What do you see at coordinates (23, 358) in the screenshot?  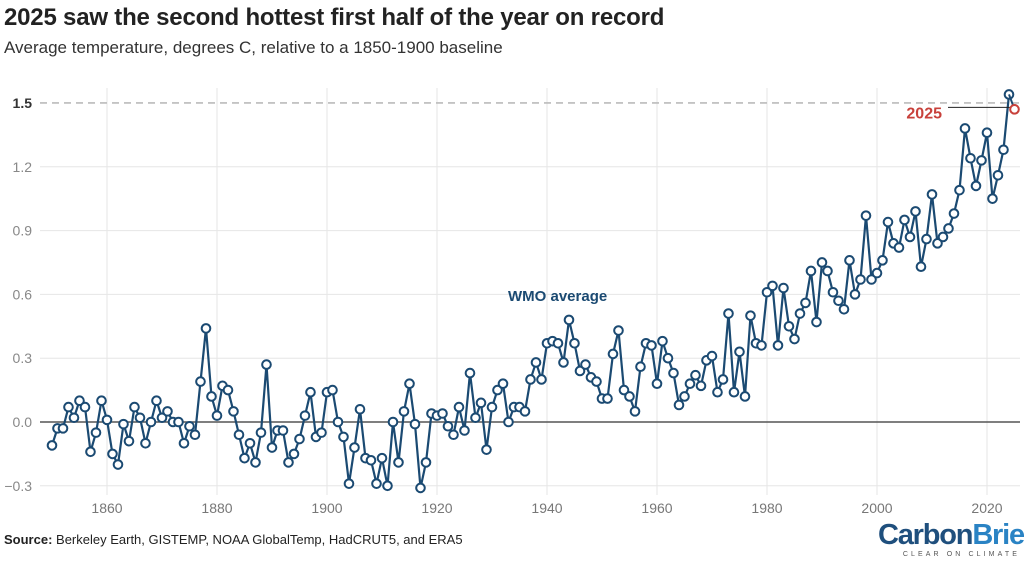 I see `y-tick-label: 0.3` at bounding box center [23, 358].